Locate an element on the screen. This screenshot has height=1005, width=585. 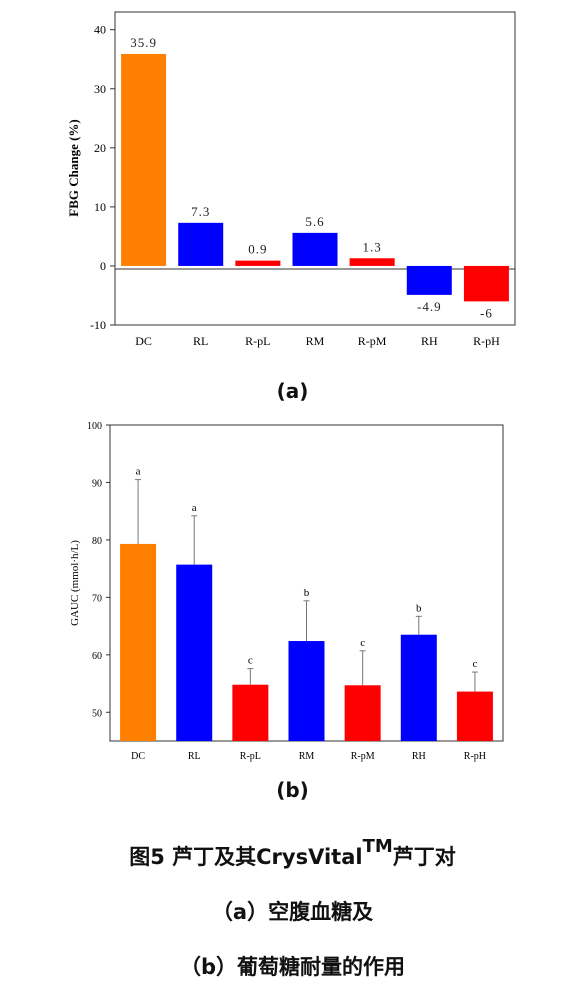
y-ticks: -10 0 10 20 30 40 is located at coordinates (102, 177).